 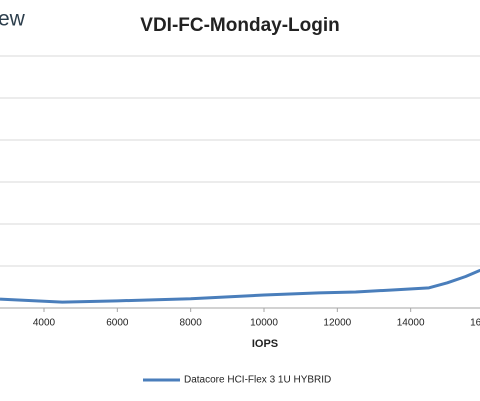 What do you see at coordinates (475, 323) in the screenshot?
I see `x-tick-label: 16000` at bounding box center [475, 323].